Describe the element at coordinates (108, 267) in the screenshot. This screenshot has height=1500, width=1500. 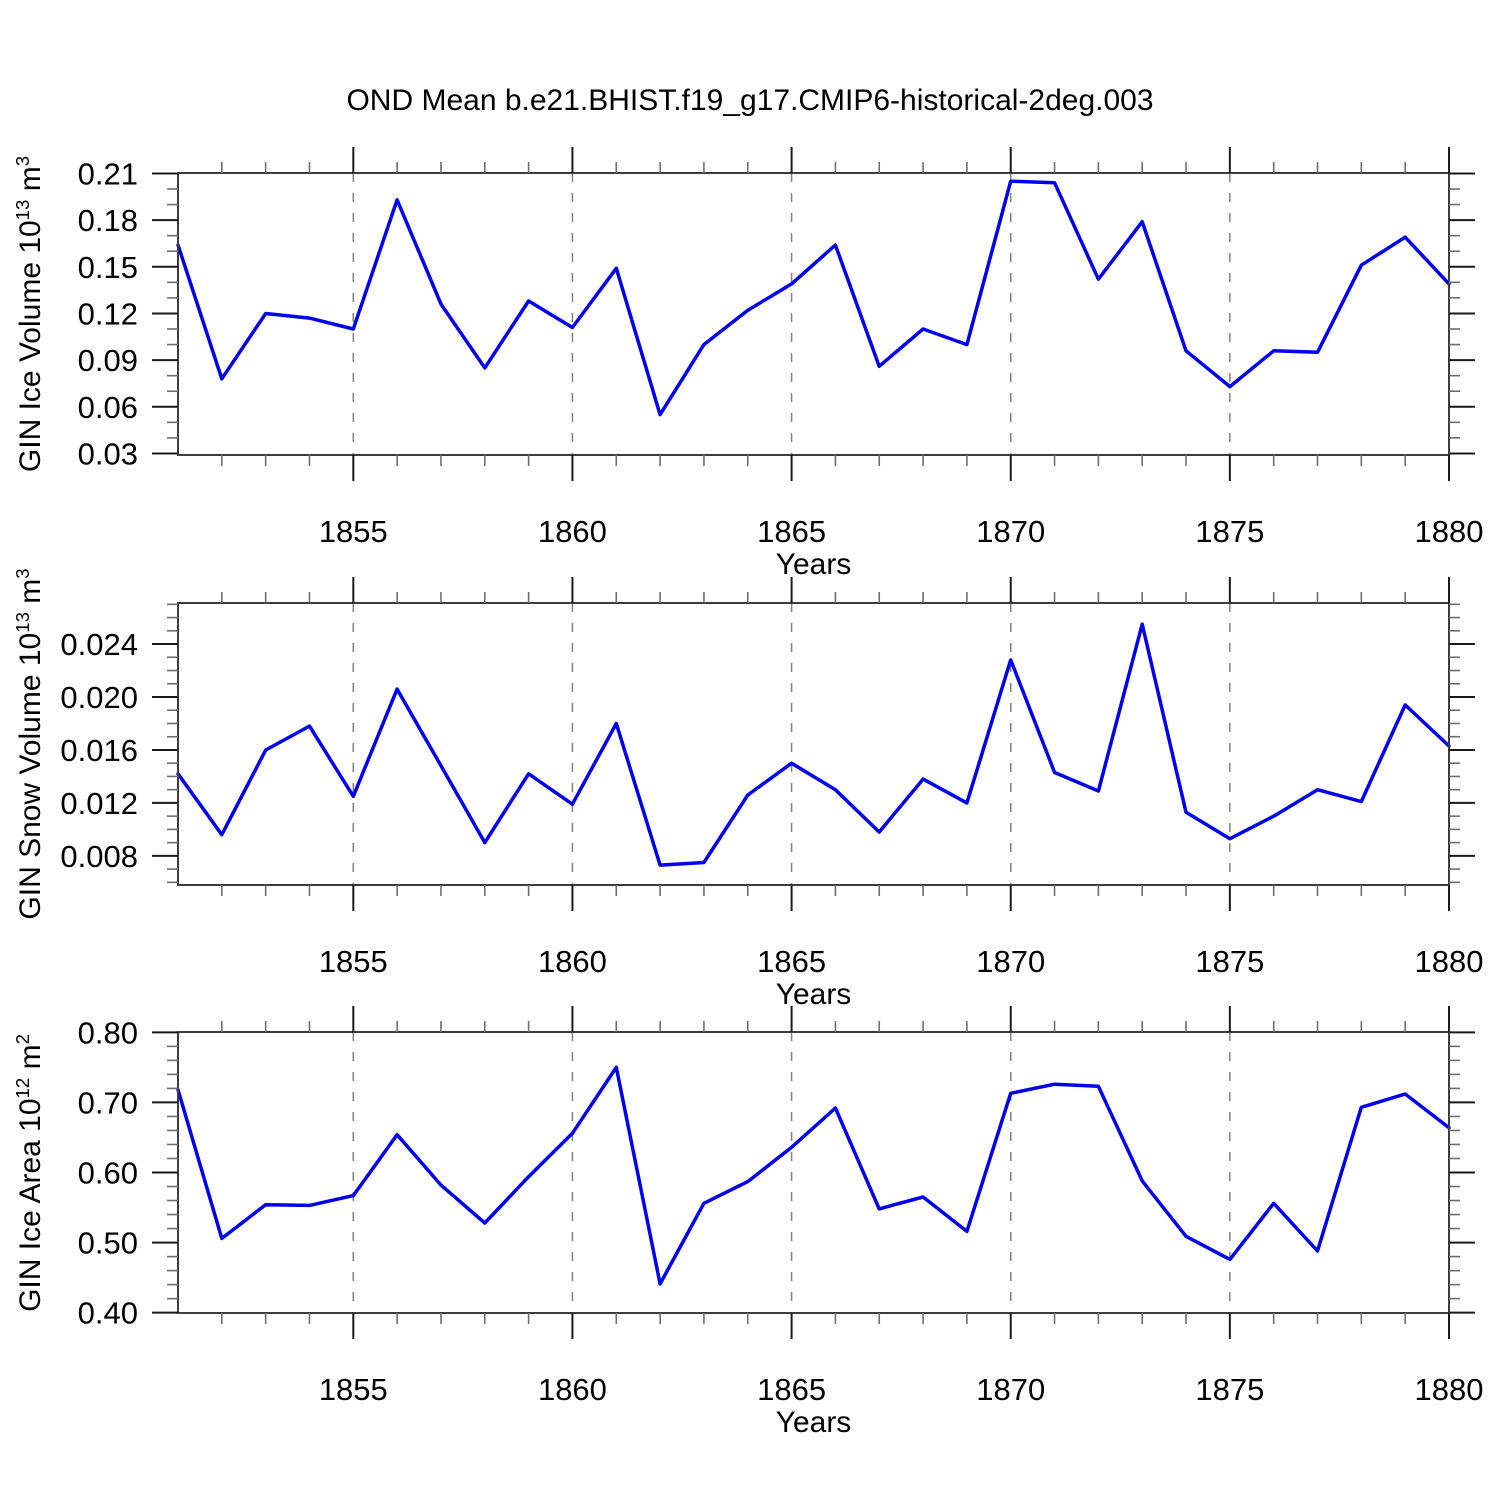
I see `y-tick-label: 0.15` at that location.